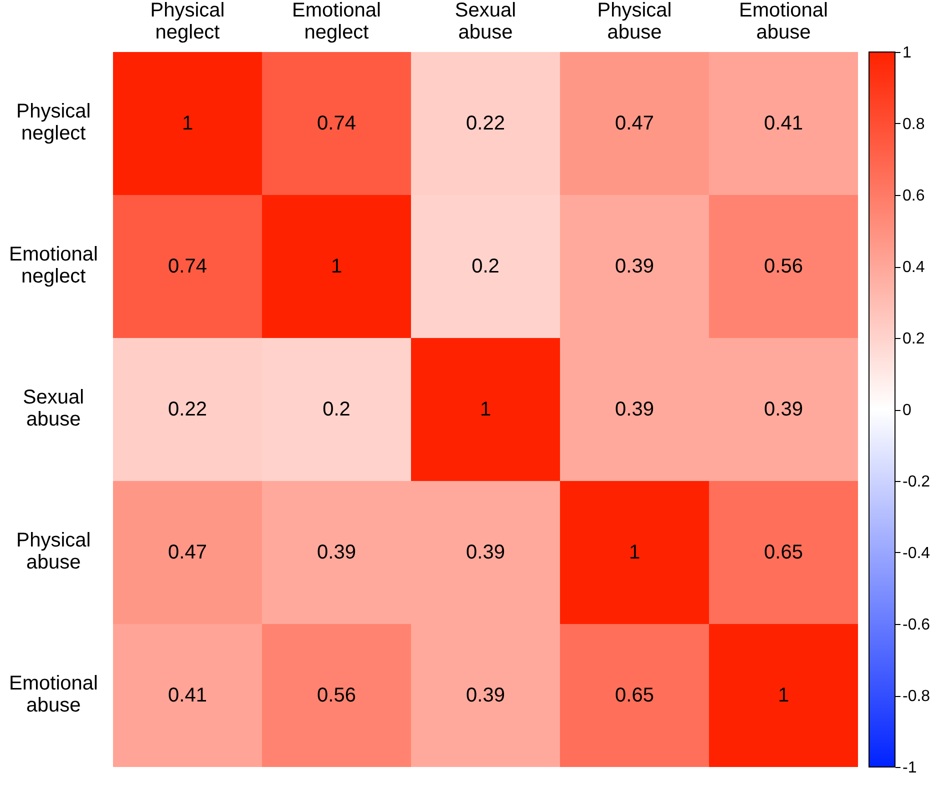 The width and height of the screenshot is (945, 792). I want to click on color-bar-label: -0.8, so click(916, 696).